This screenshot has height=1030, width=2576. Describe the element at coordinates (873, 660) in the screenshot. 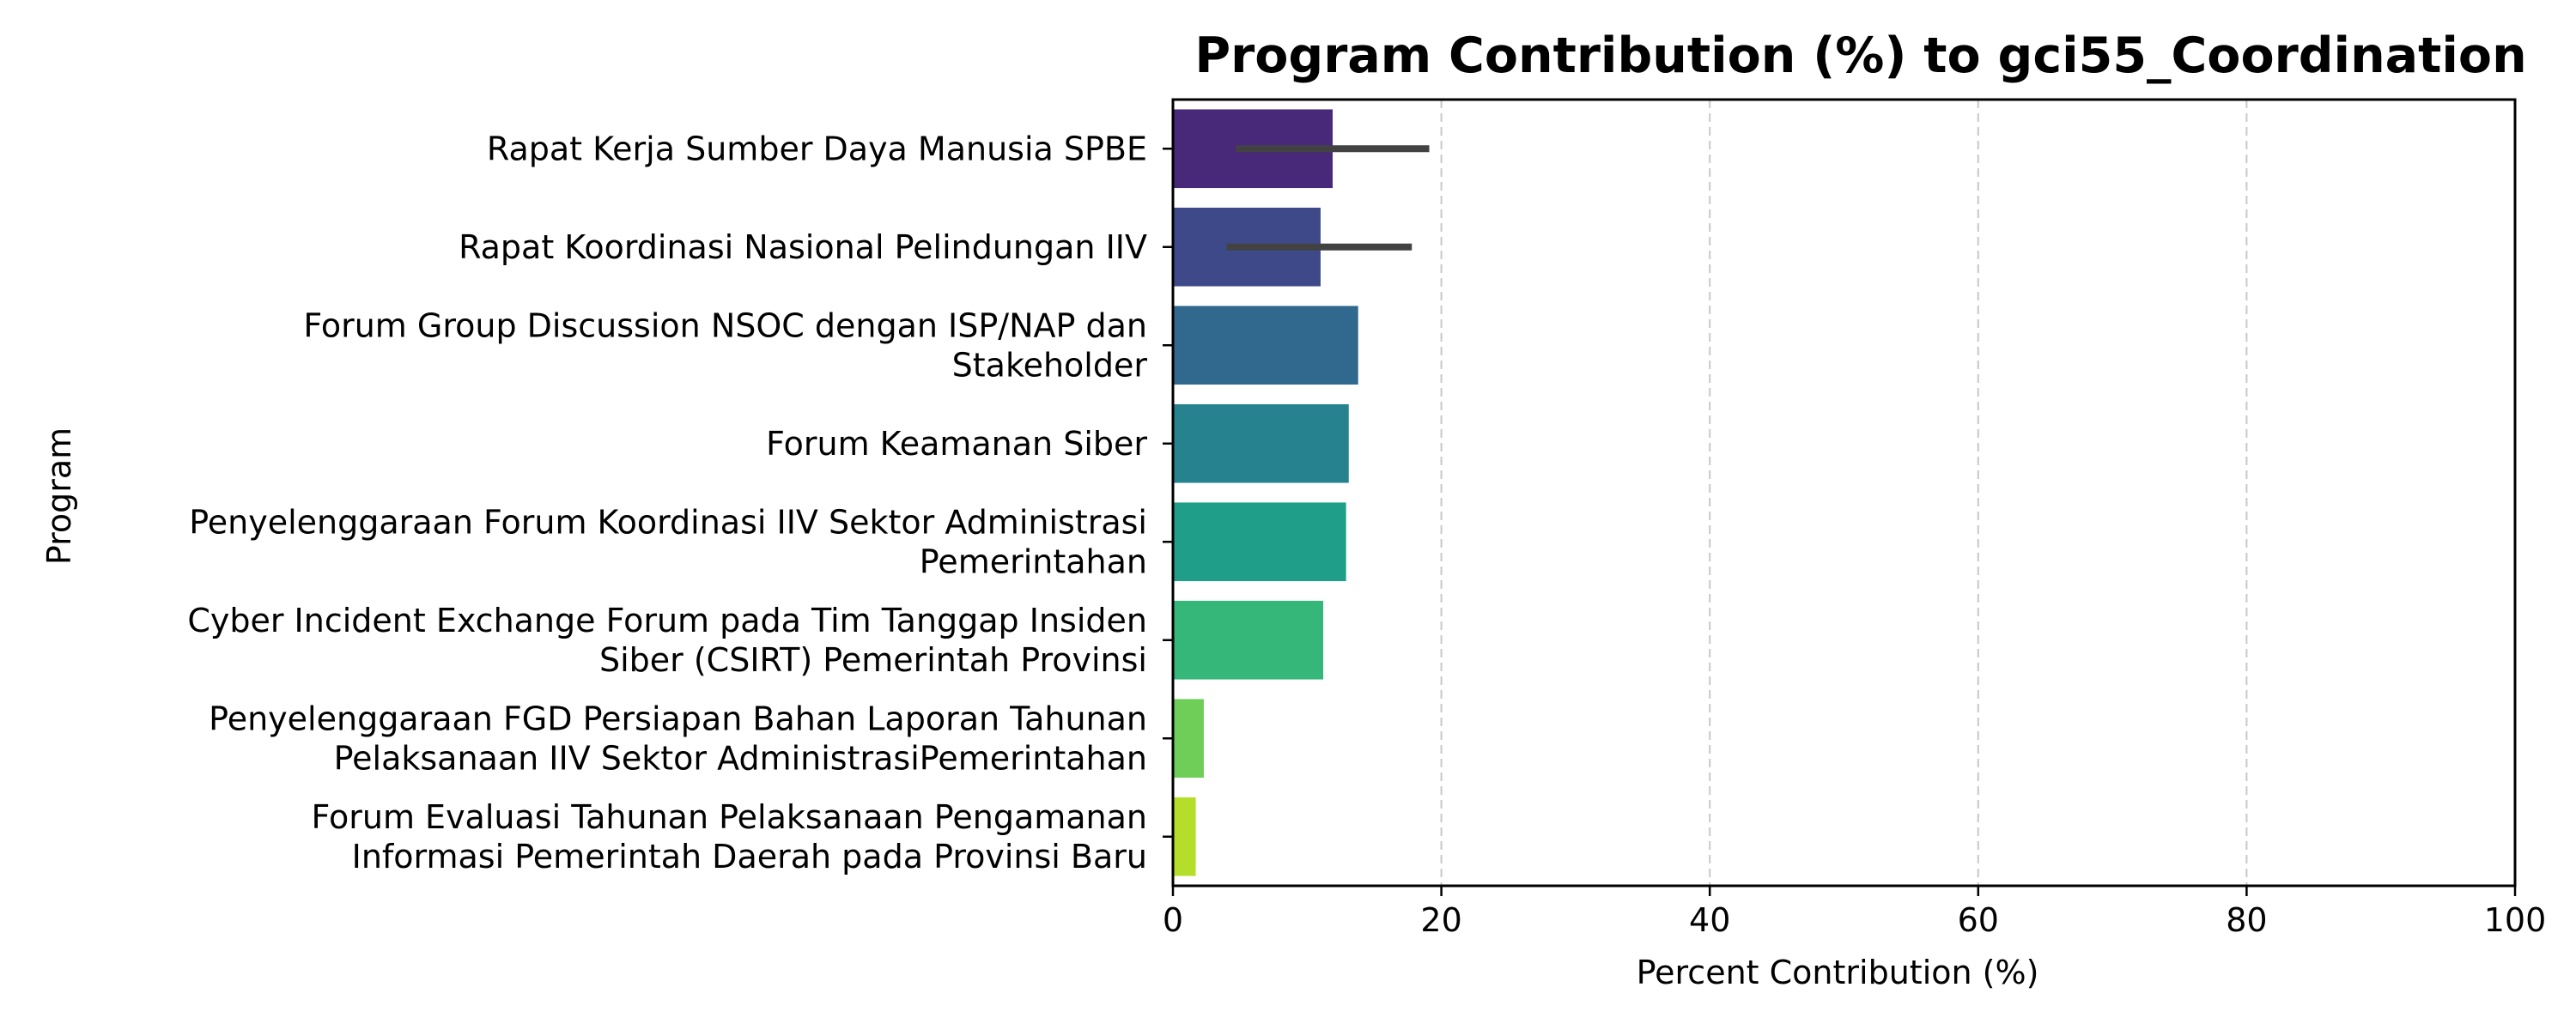

I see `y-tick-label: Siber (CSIRT) Pemerintah Provinsi` at that location.